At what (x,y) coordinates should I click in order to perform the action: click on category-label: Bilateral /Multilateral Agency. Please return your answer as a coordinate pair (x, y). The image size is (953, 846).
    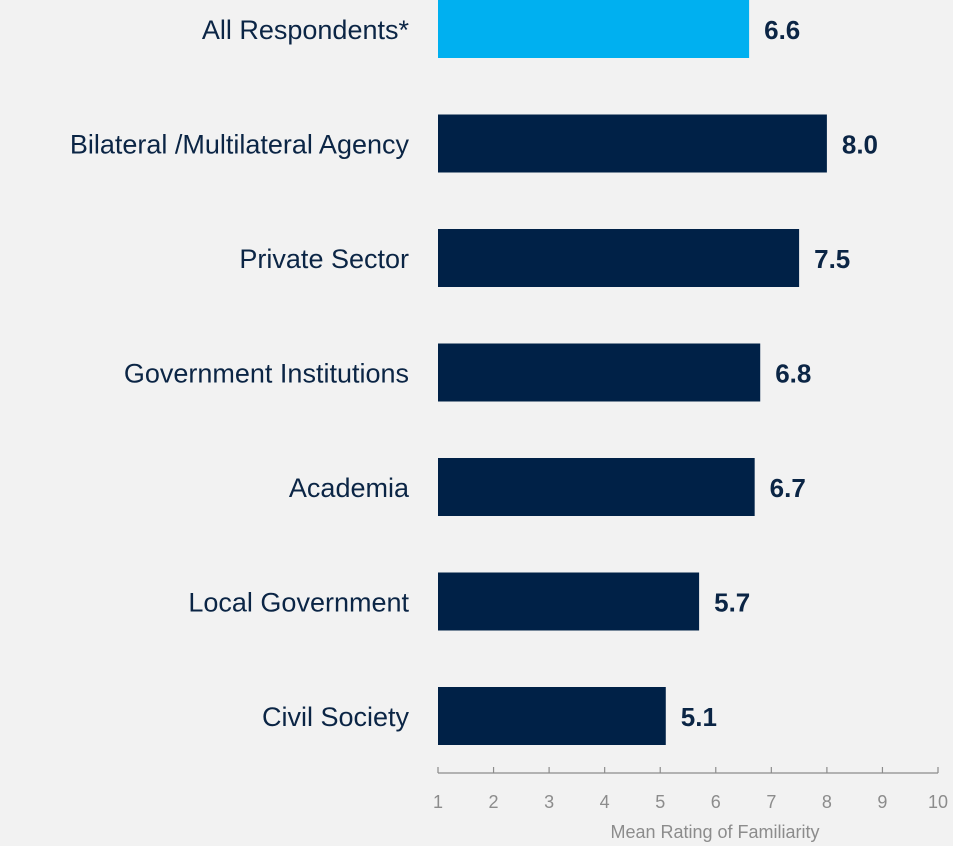
    Looking at the image, I should click on (240, 145).